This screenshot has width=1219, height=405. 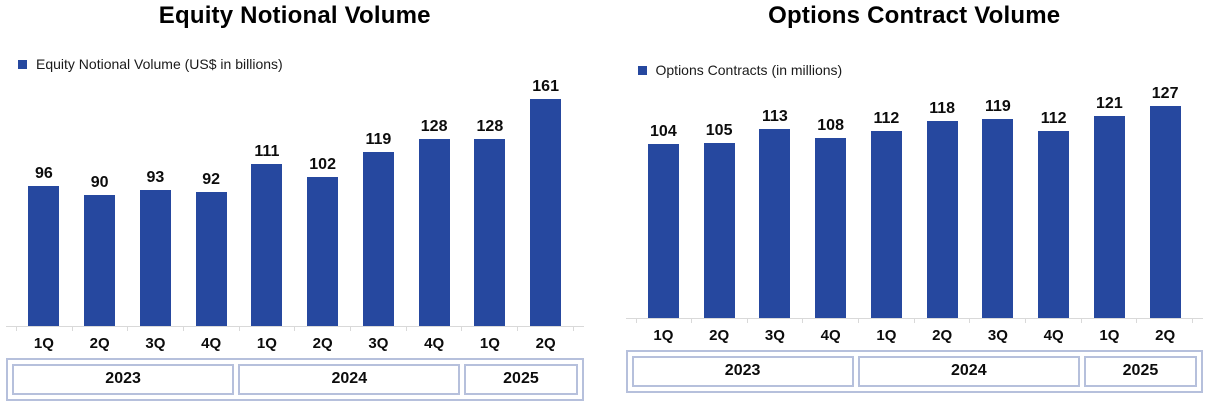 I want to click on axis-ticks, so click(x=295, y=328).